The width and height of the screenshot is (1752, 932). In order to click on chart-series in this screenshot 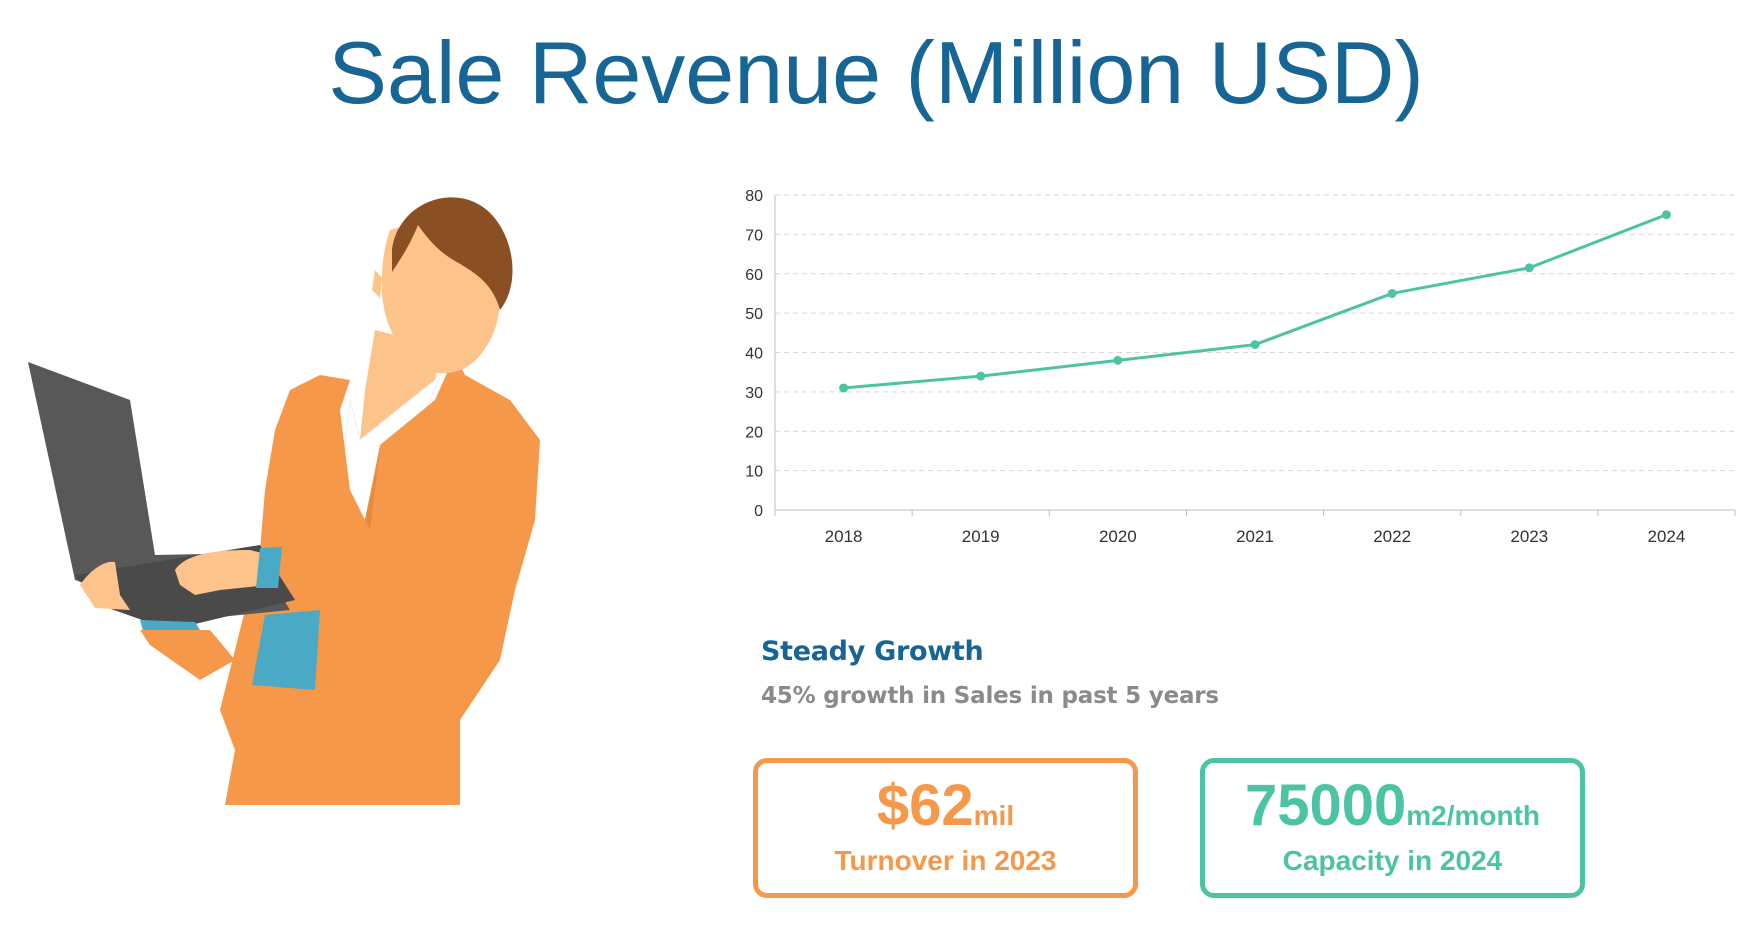, I will do `click(1255, 301)`.